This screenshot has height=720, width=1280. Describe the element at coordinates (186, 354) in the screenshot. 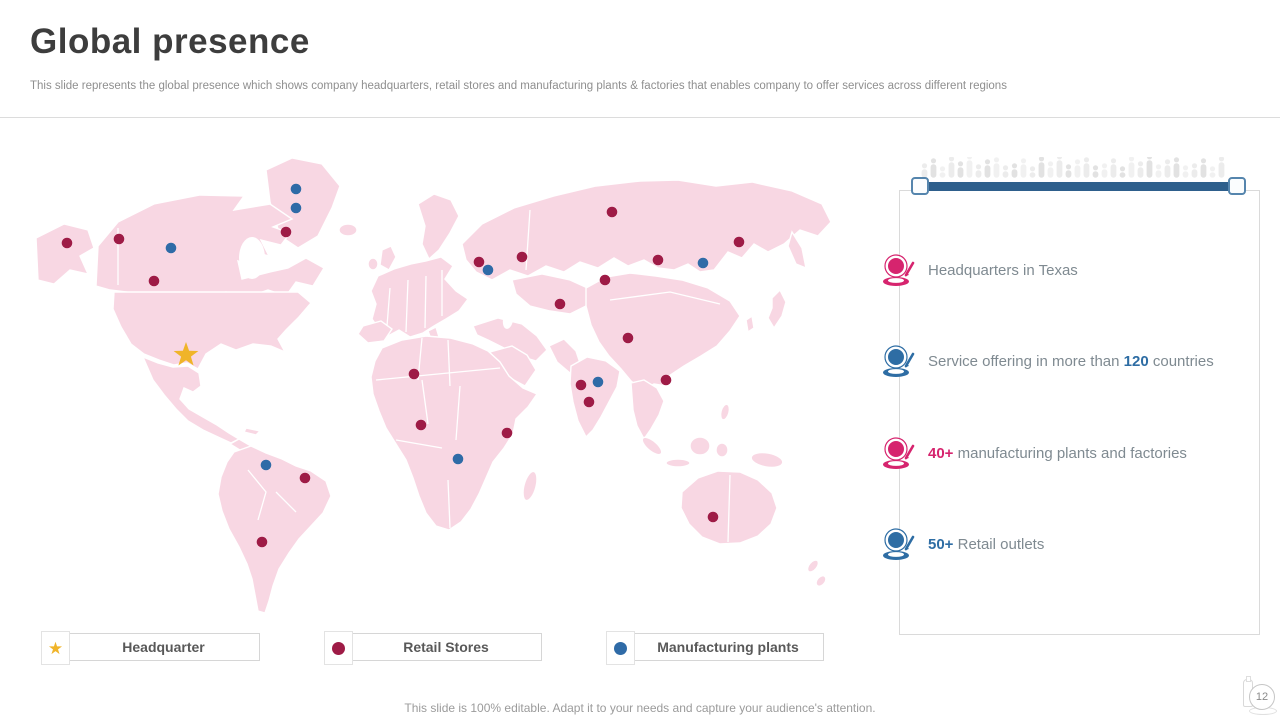

I see `headquarter-star-marker` at that location.